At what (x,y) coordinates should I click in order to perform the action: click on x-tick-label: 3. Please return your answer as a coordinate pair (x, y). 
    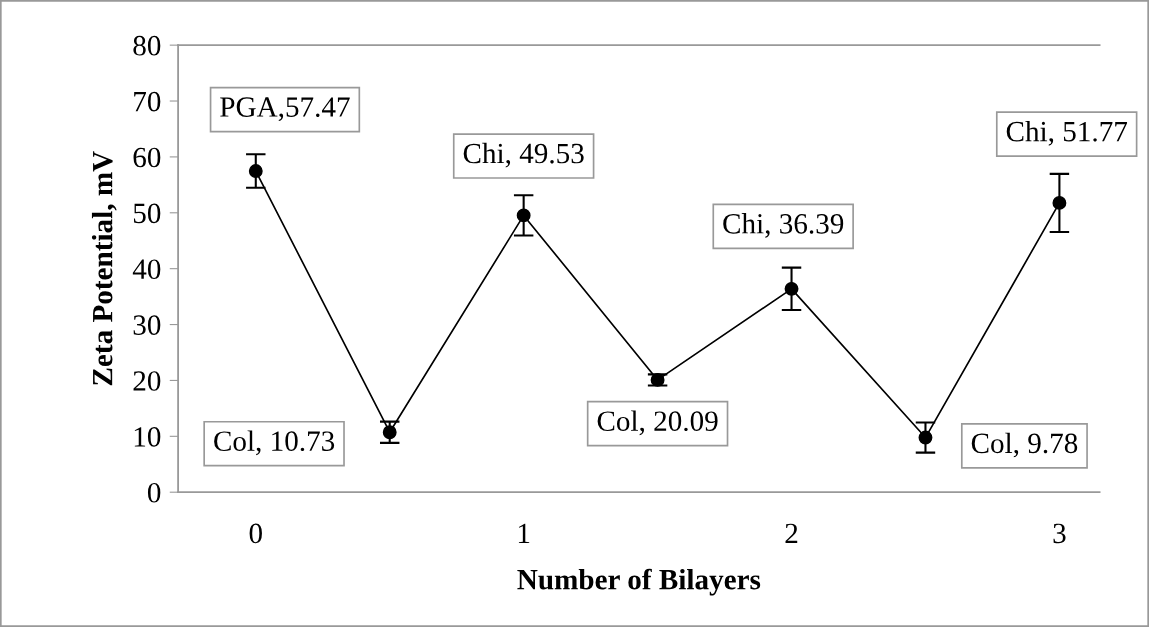
    Looking at the image, I should click on (1059, 533).